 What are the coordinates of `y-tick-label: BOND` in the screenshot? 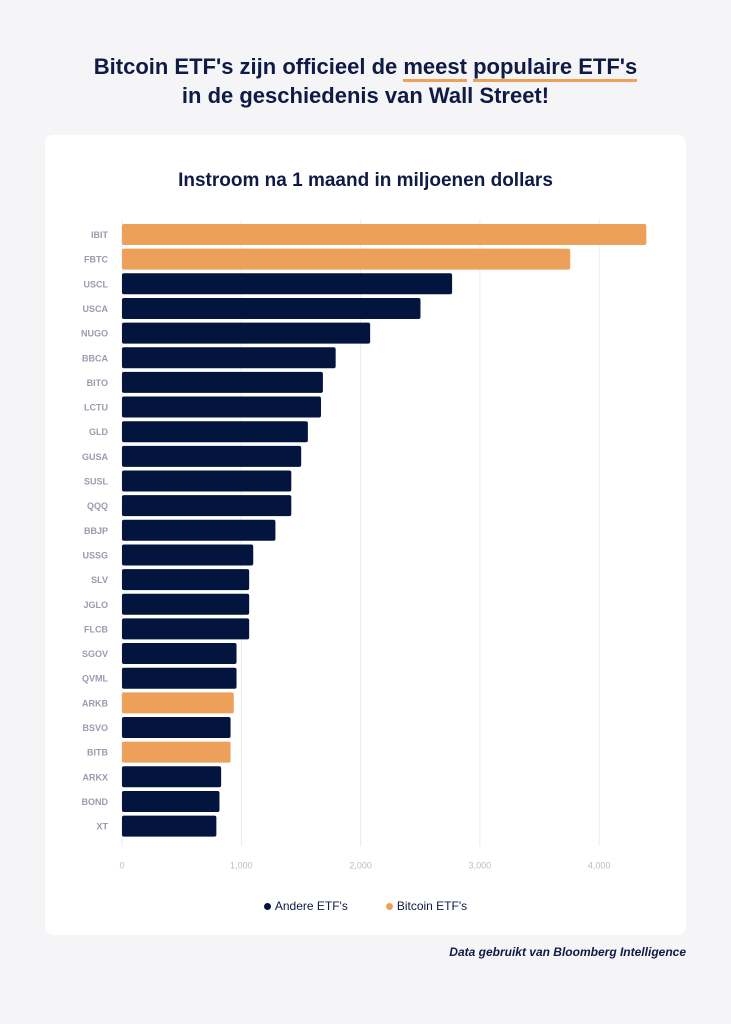 It's located at (95, 802).